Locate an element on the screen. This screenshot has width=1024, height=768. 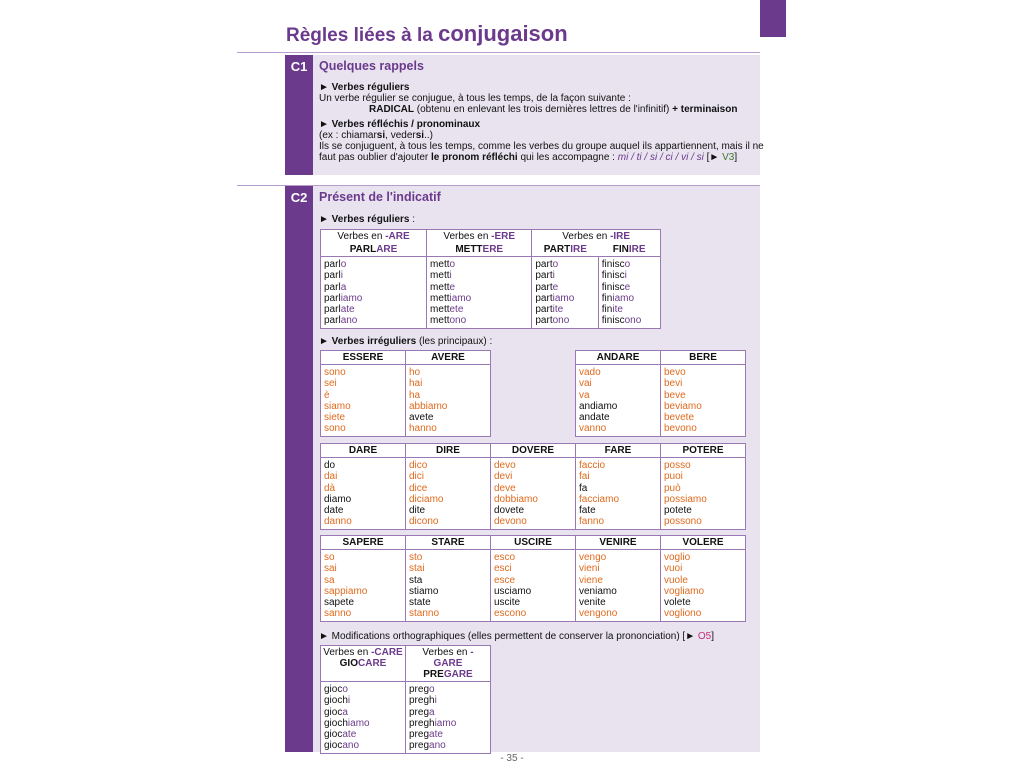
forms-cell: vado vai va andiamo andate vanno is located at coordinates (618, 400).